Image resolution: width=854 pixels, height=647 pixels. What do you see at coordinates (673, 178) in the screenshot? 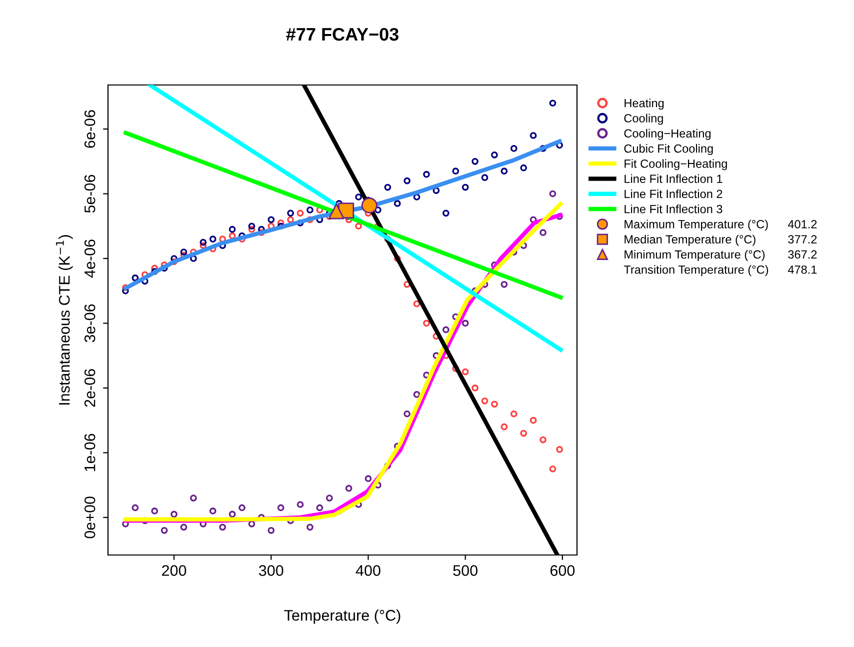
I see `legend-label: Line Fit Inflection 1` at bounding box center [673, 178].